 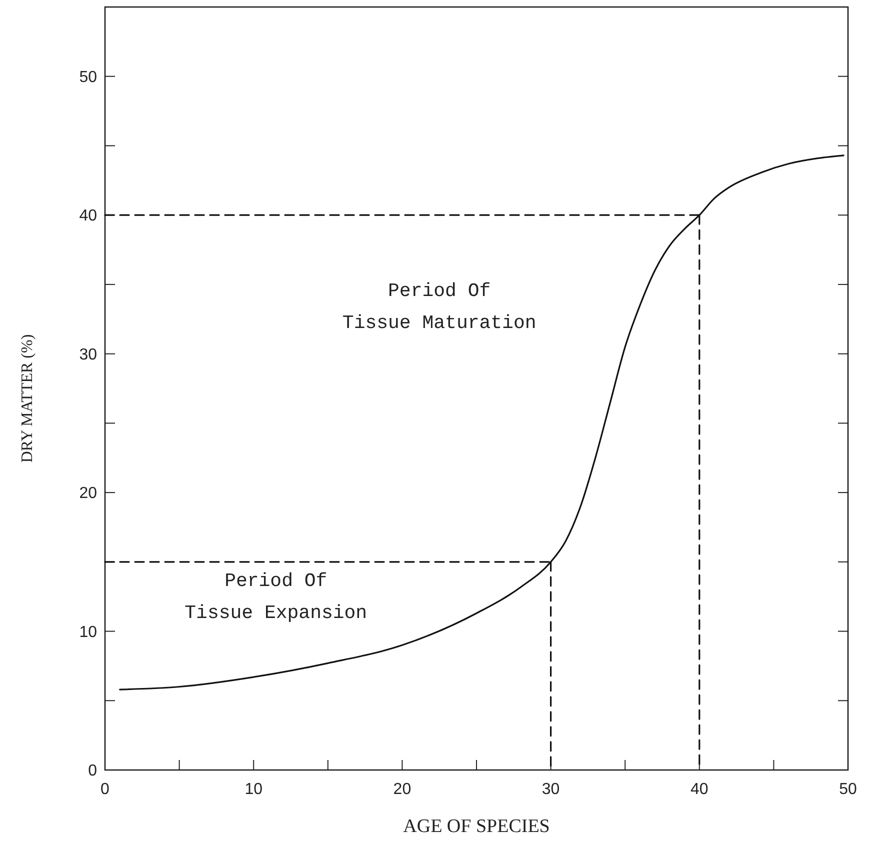 What do you see at coordinates (253, 789) in the screenshot?
I see `x-tick-label: 10` at bounding box center [253, 789].